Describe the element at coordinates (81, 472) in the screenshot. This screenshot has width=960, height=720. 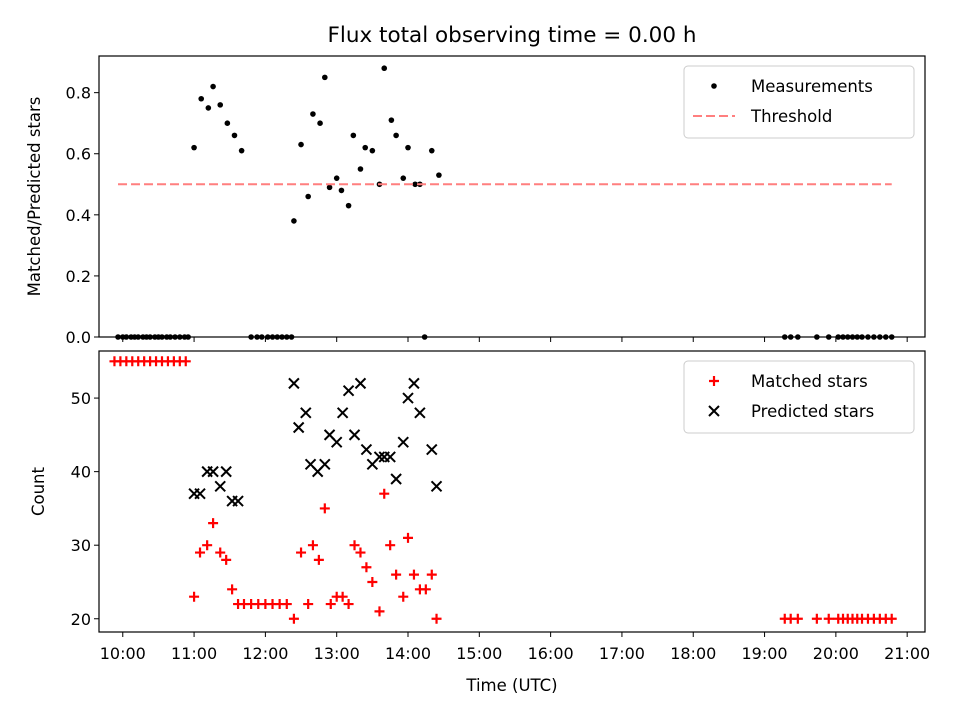
I see `y-tick-label: 40` at that location.